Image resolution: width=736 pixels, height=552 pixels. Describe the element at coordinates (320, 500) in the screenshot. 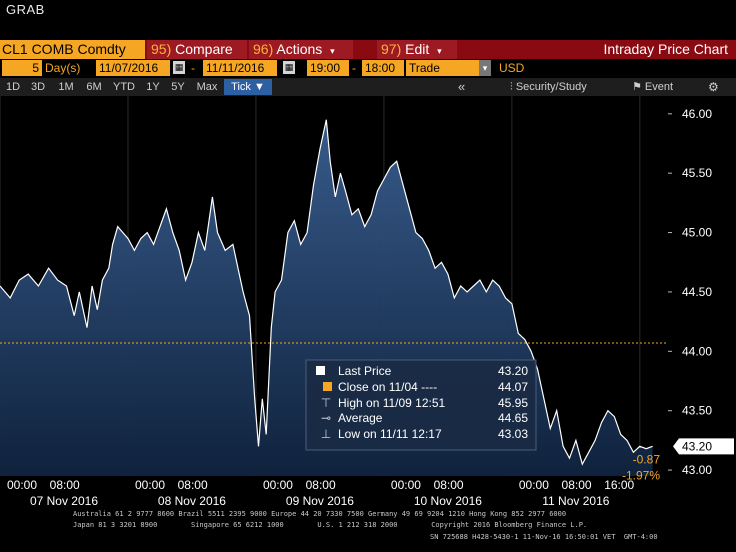

I see `x-date-label: 09 Nov 2016` at that location.